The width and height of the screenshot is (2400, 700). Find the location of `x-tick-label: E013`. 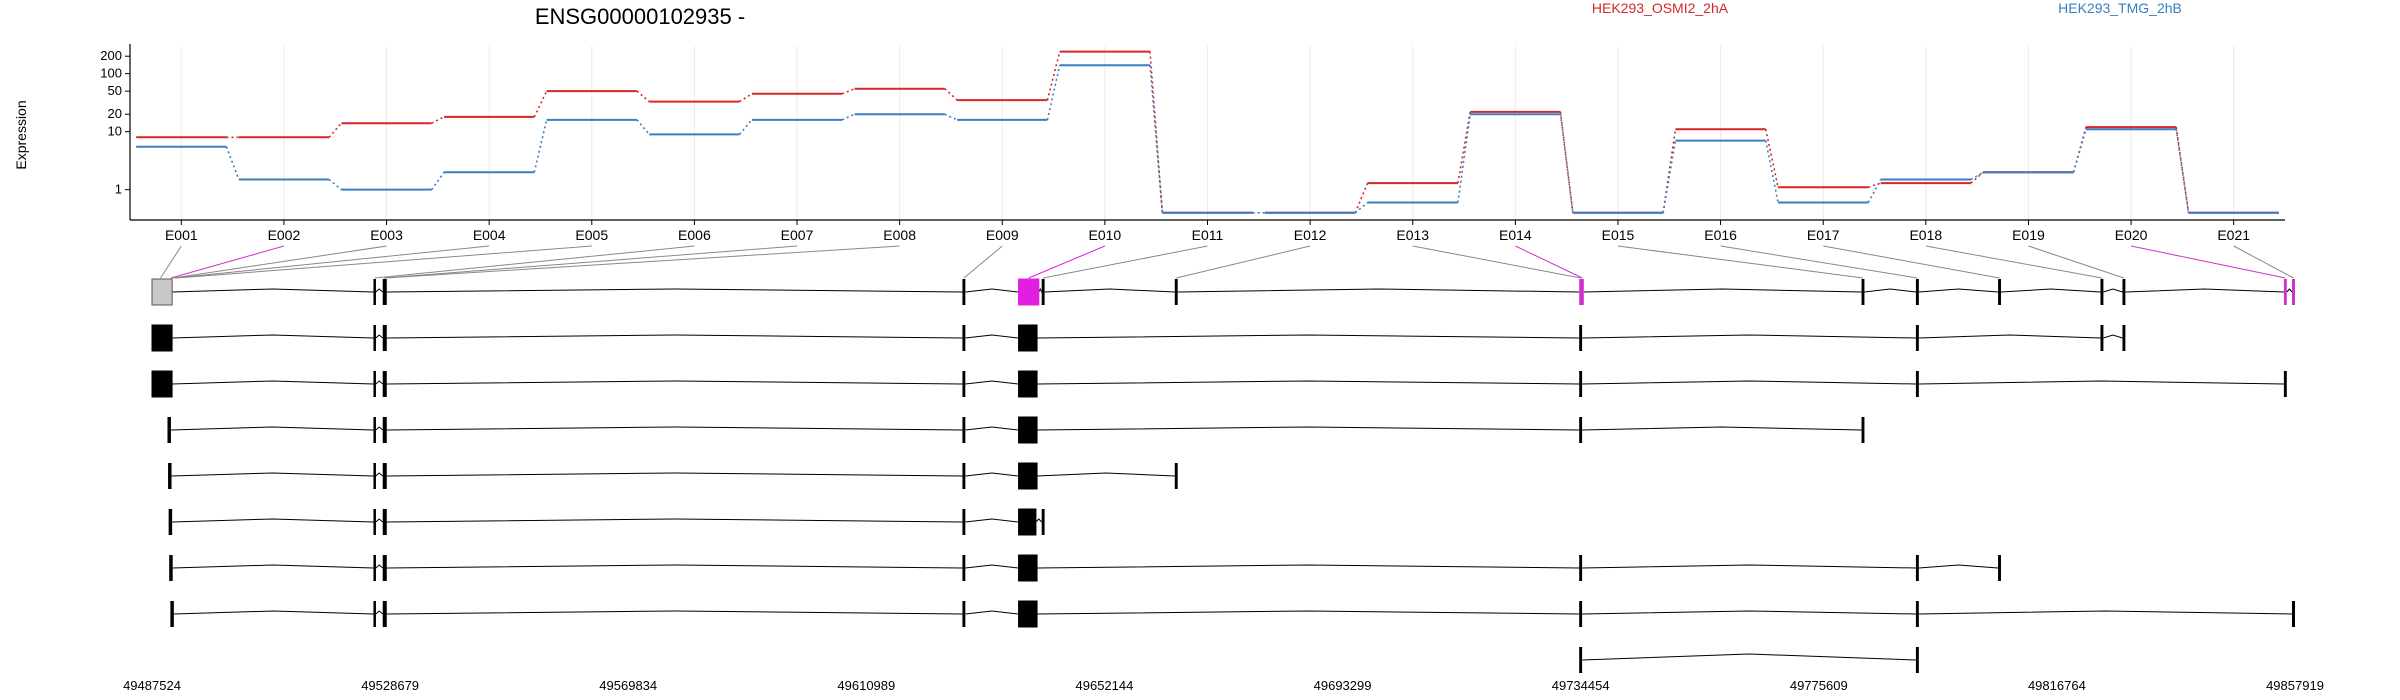

x-tick-label: E013 is located at coordinates (1412, 235).